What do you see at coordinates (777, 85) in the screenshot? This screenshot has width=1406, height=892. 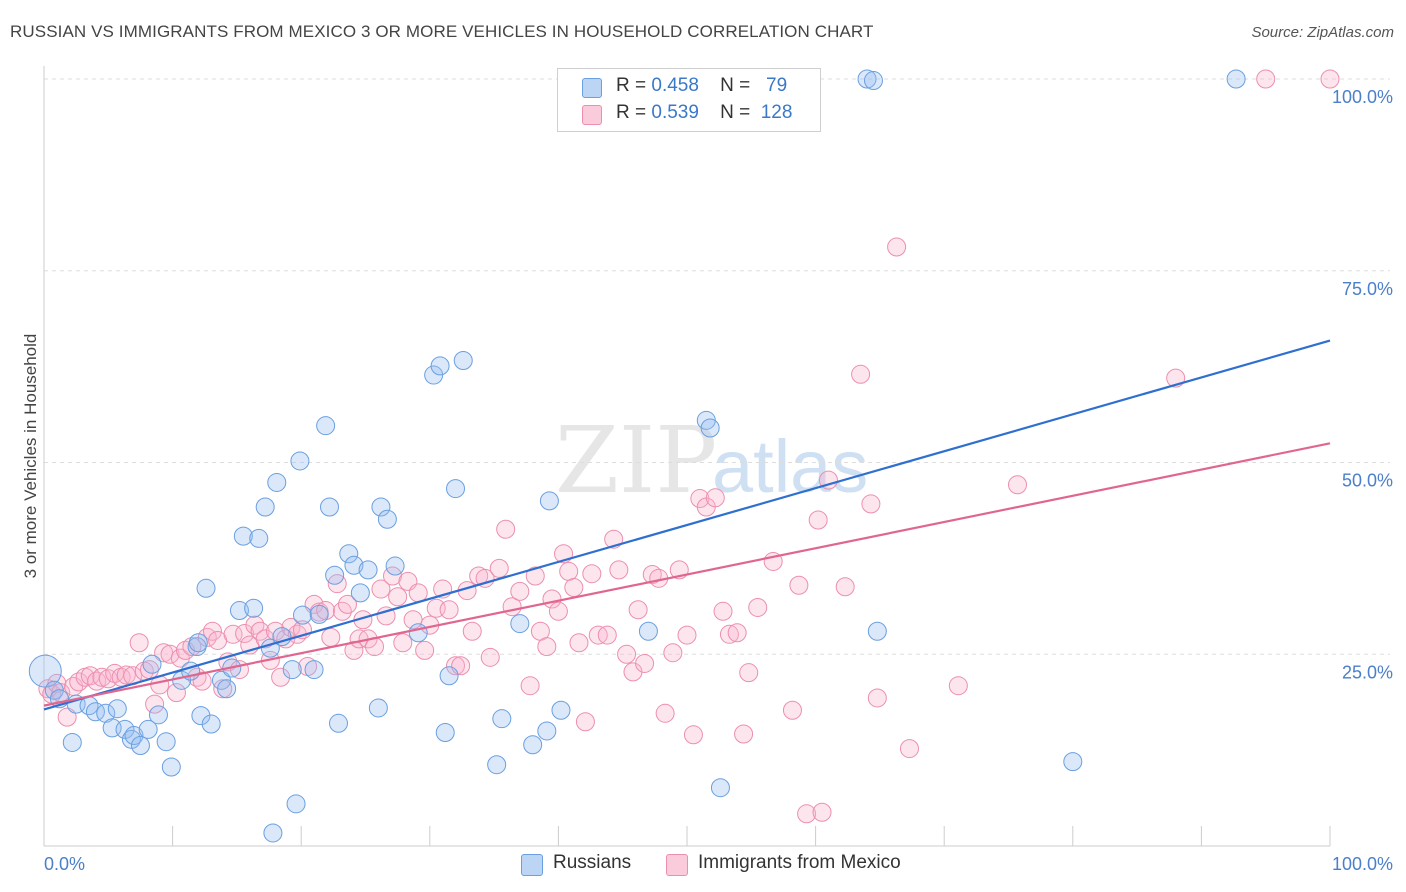 I see `legend-n-value: 79` at bounding box center [777, 85].